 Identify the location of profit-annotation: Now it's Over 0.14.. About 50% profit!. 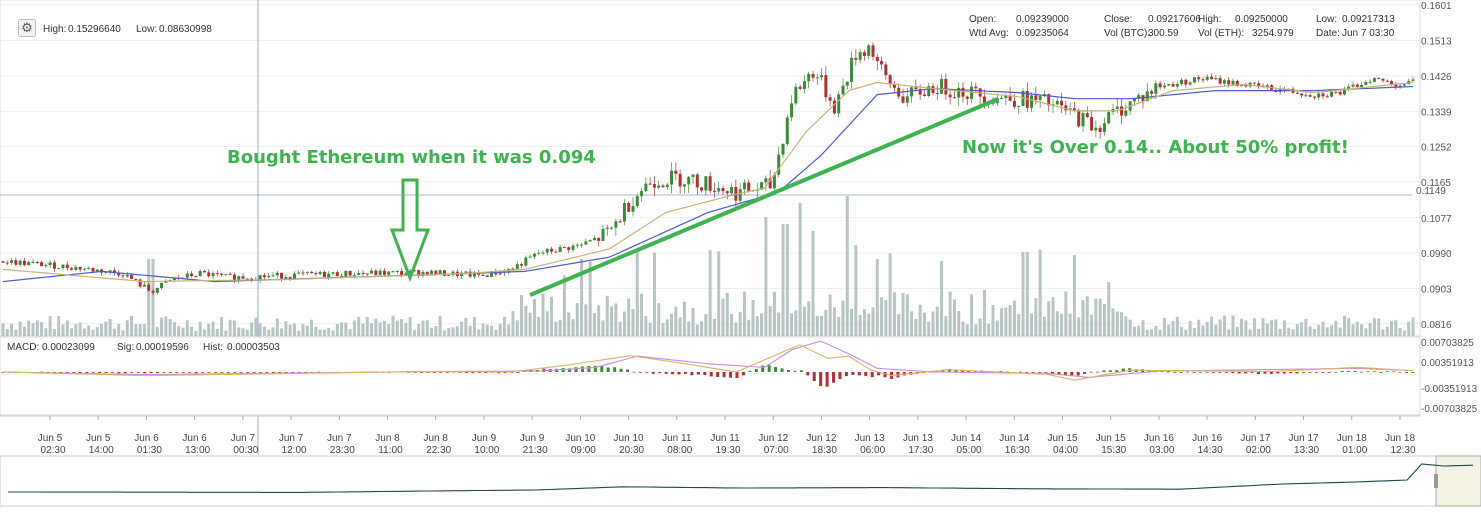
(1155, 147).